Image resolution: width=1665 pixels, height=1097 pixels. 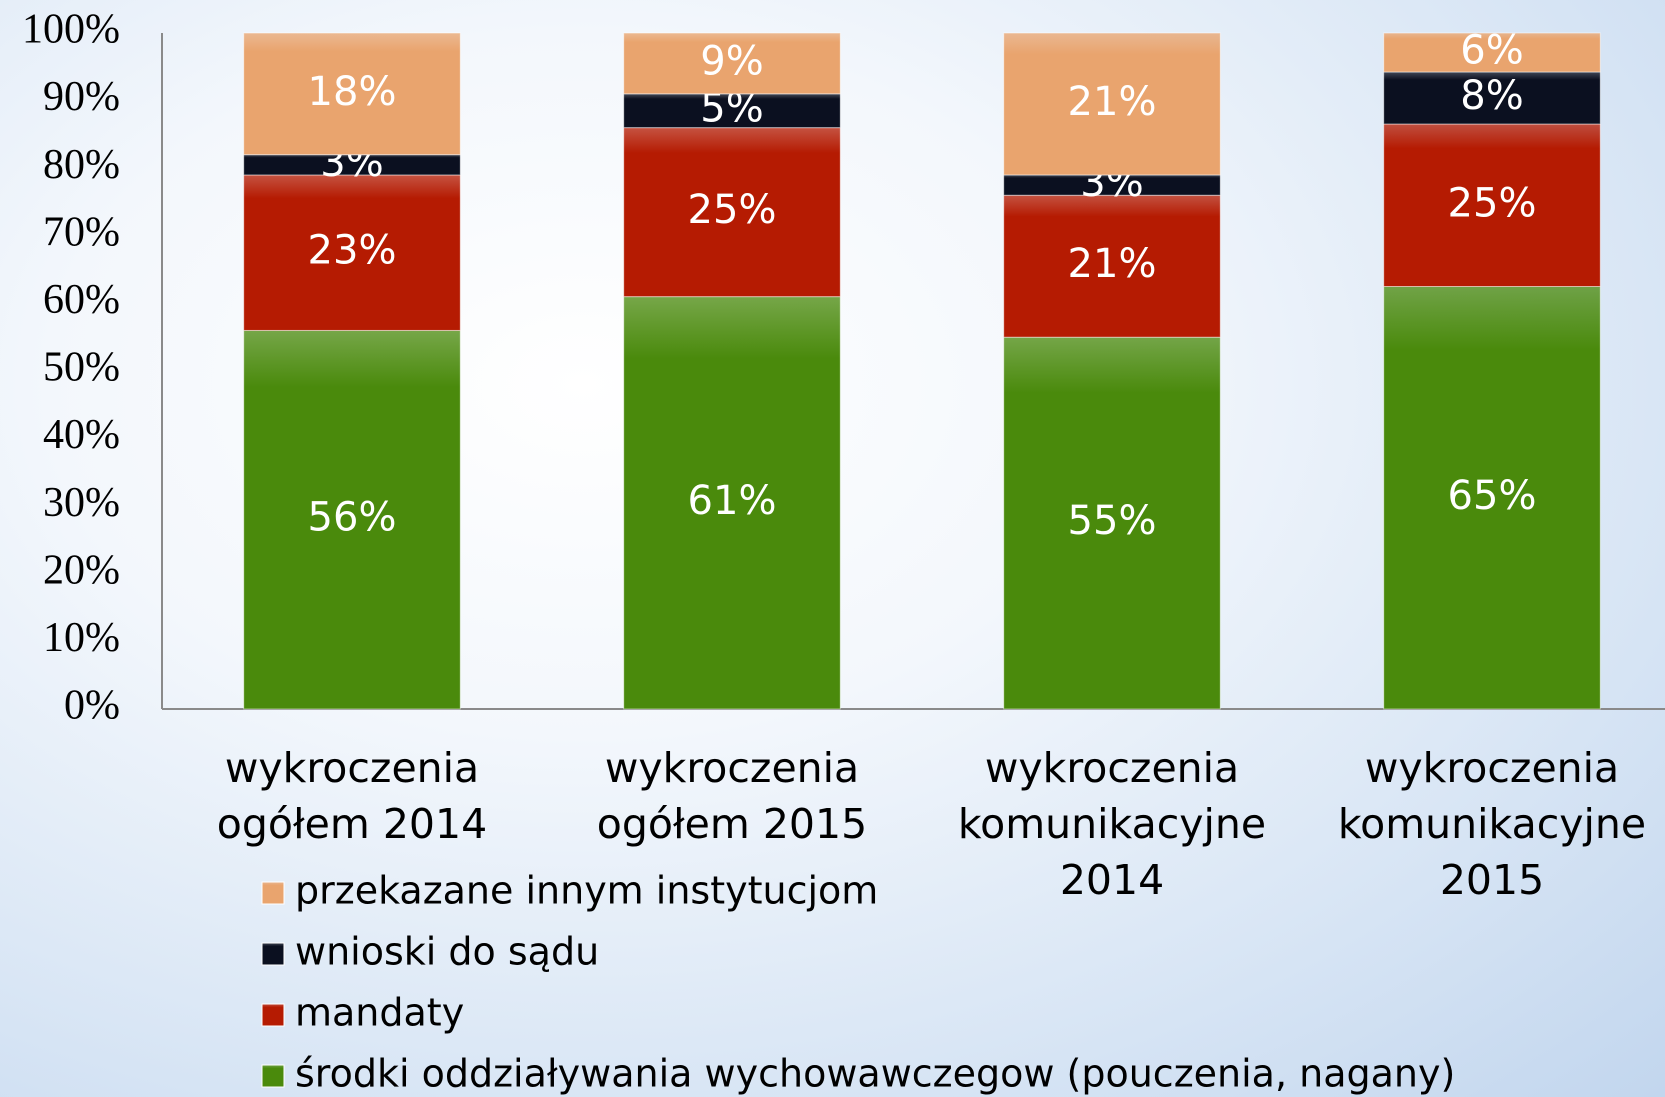 I want to click on x-tick-label: wykroczenia ogółem 2014, so click(x=352, y=796).